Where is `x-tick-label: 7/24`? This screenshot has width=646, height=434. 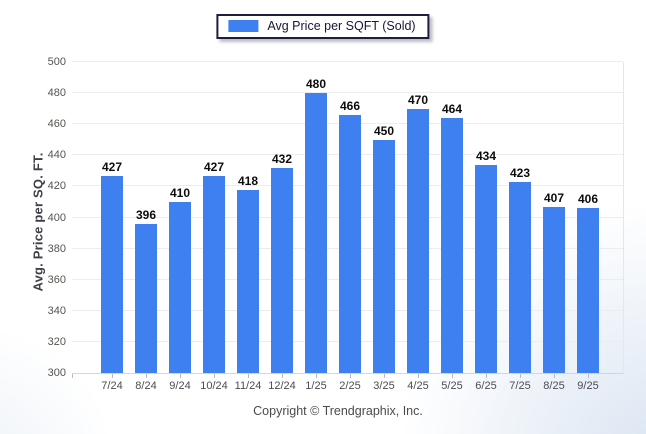 x-tick-label: 7/24 is located at coordinates (112, 386).